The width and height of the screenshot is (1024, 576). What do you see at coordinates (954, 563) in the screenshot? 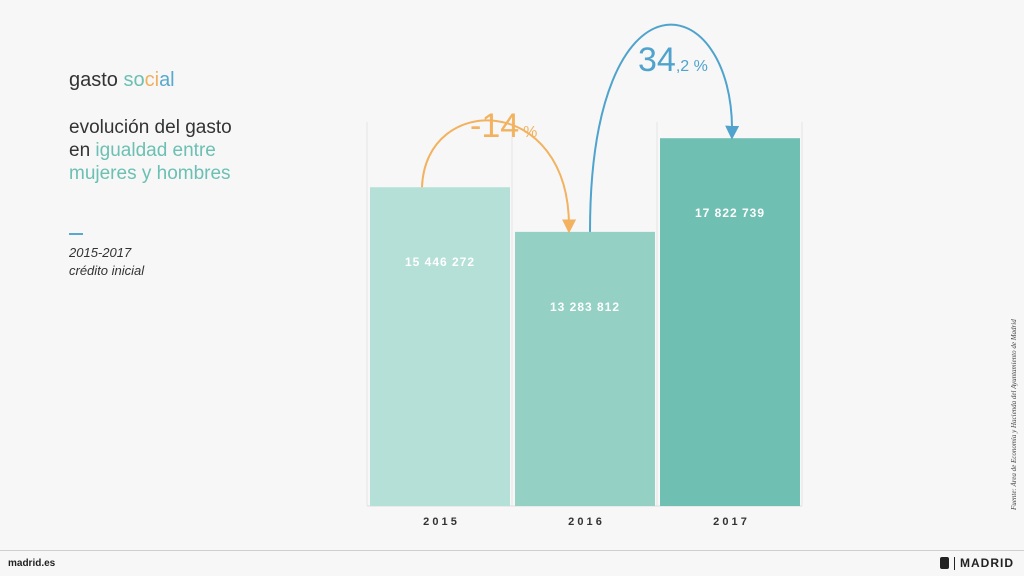
I see `logo-separator` at bounding box center [954, 563].